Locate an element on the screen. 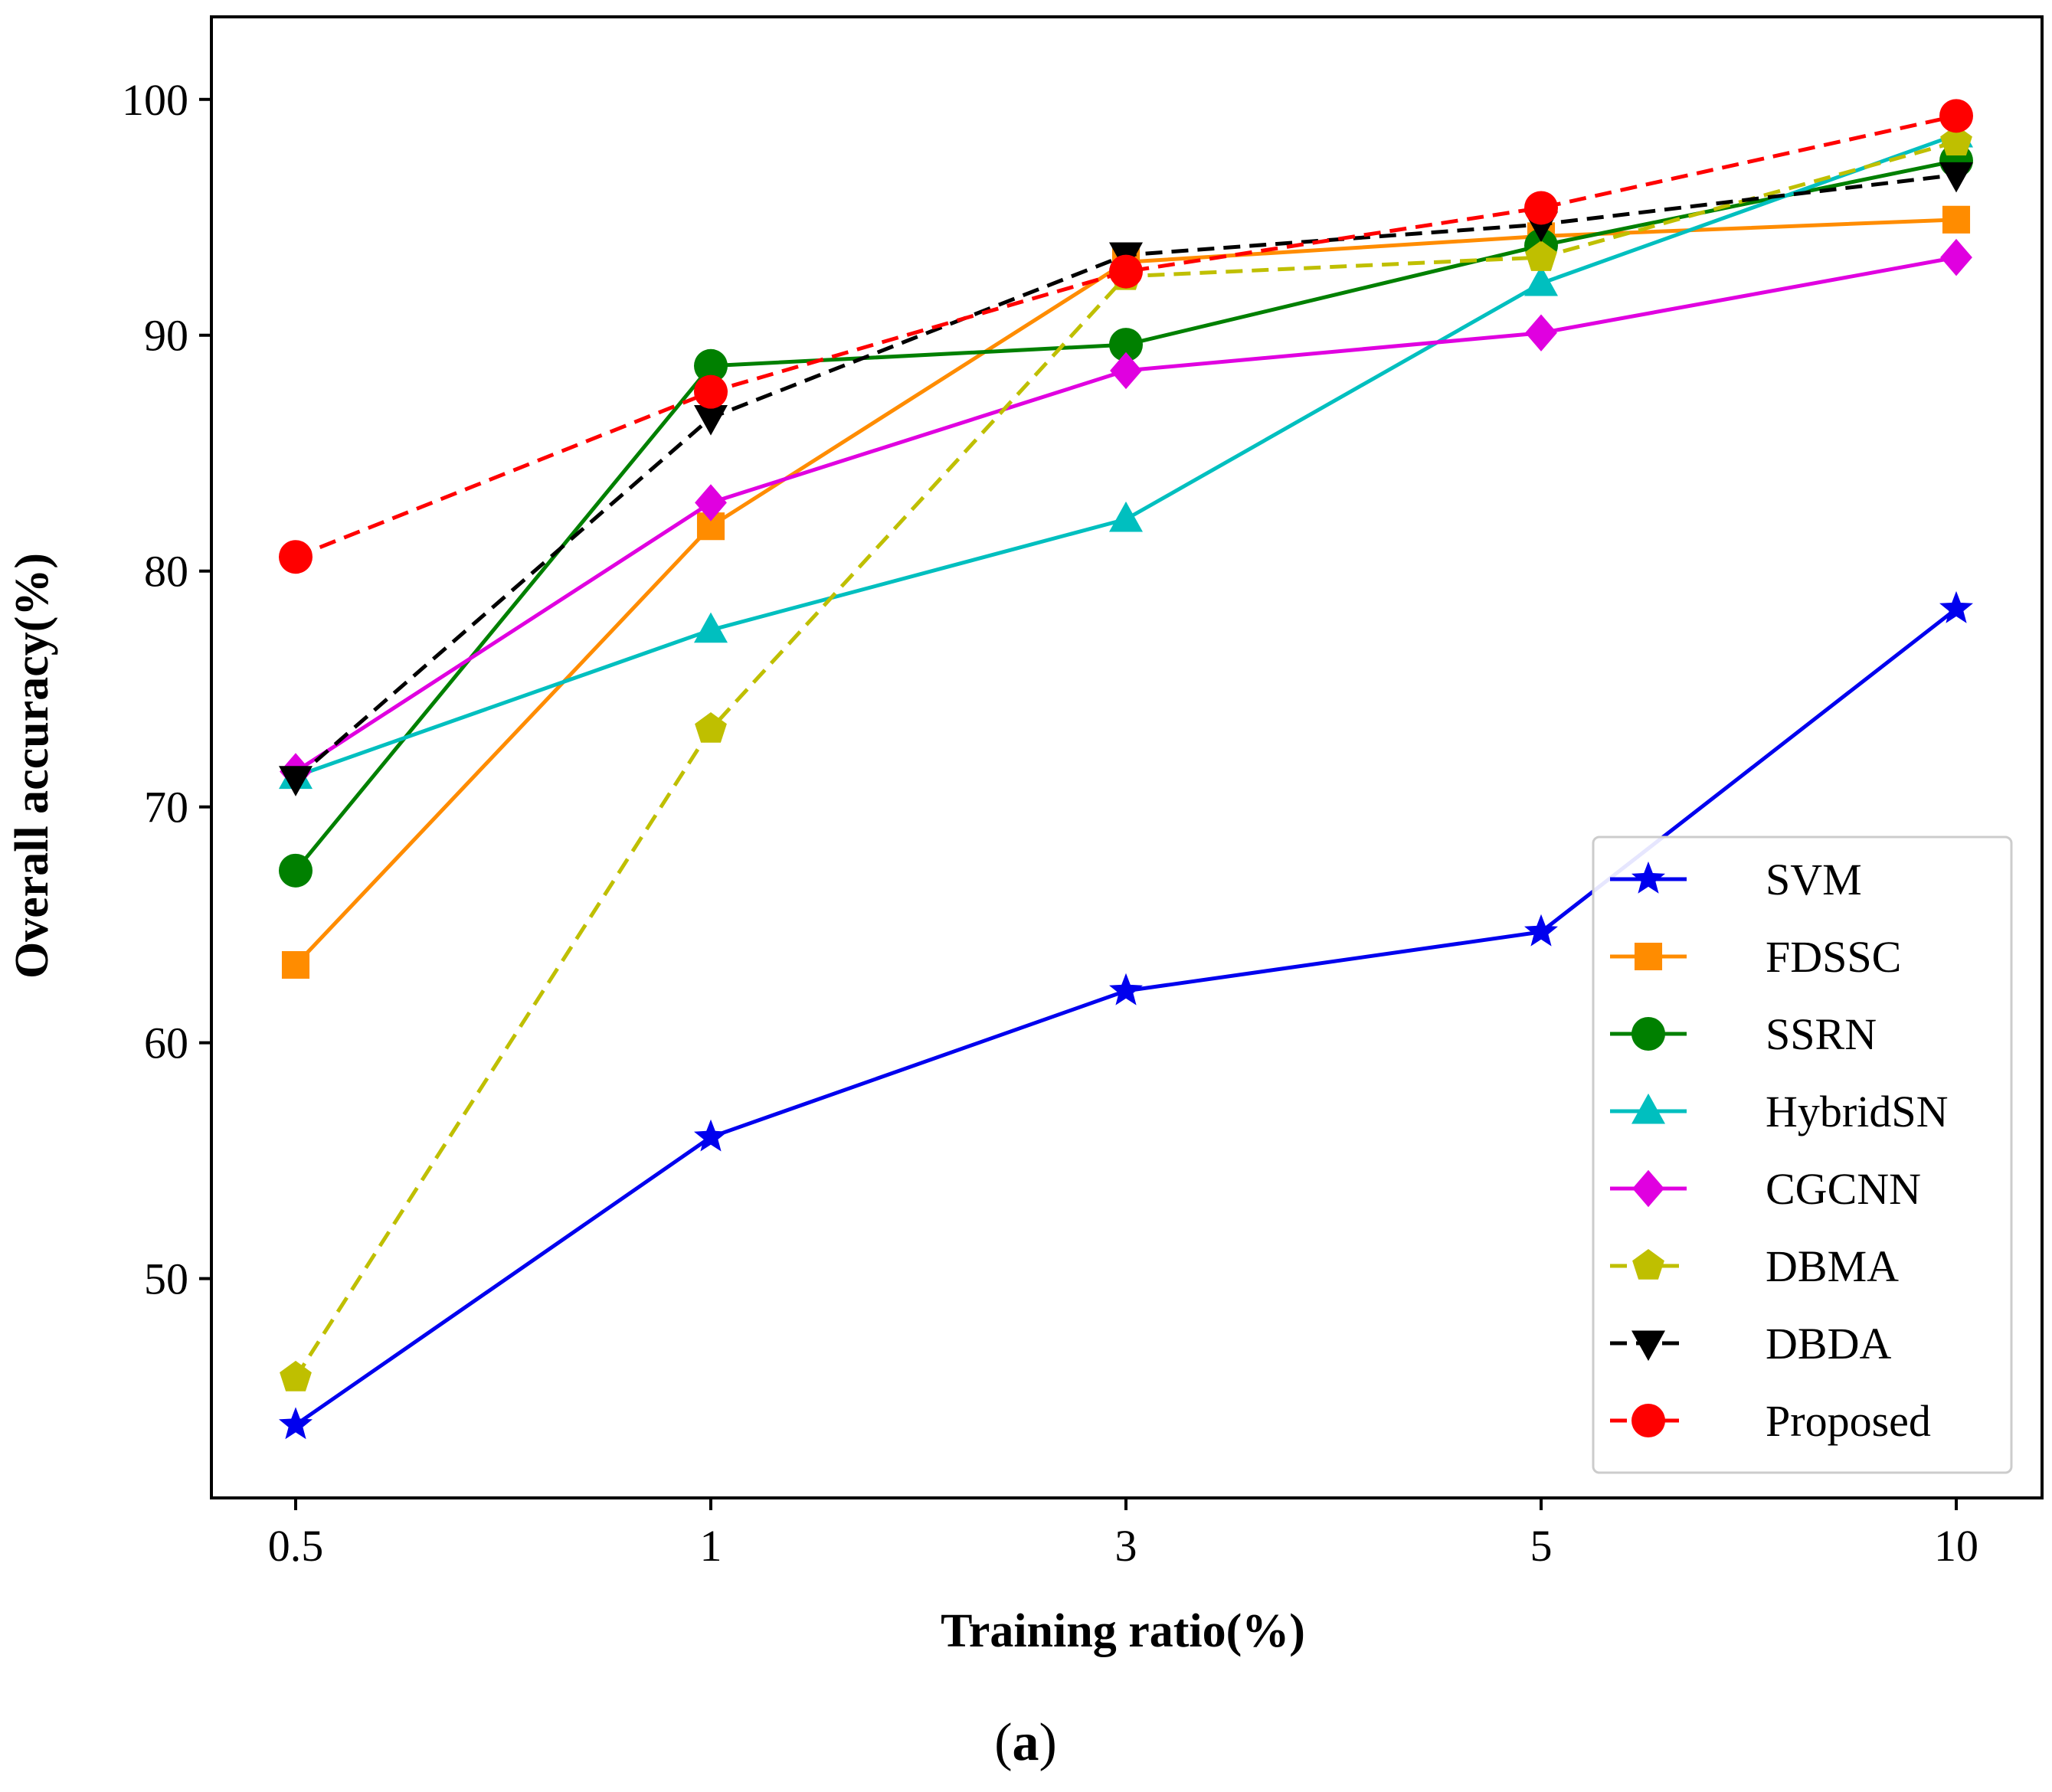 This screenshot has width=2052, height=1792. legend-item-dbda: DBDA is located at coordinates (1750, 1344).